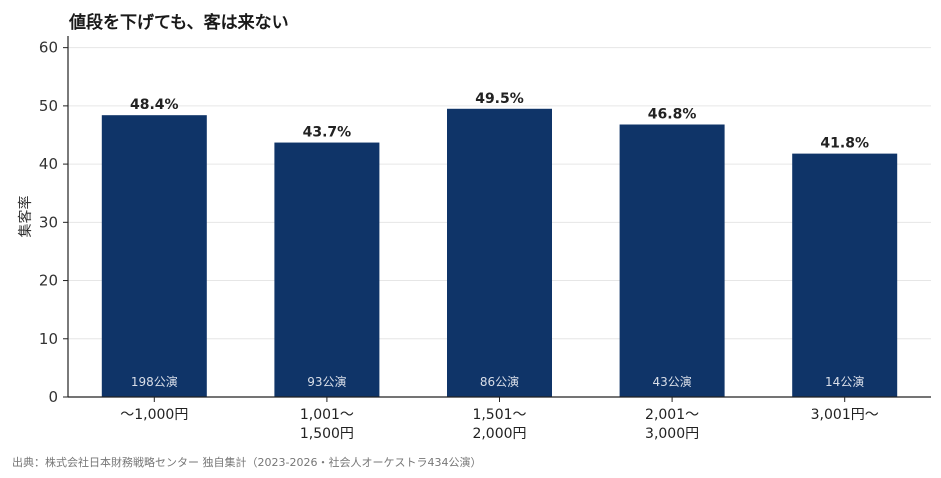 The width and height of the screenshot is (941, 478). I want to click on y-tick-label: 40, so click(48, 164).